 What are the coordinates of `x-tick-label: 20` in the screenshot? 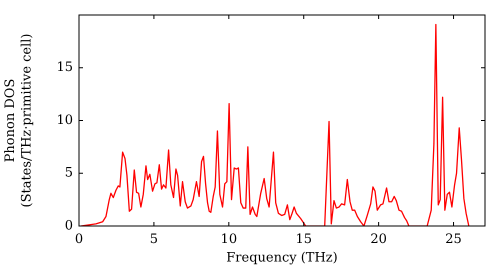 It's located at (378, 240).